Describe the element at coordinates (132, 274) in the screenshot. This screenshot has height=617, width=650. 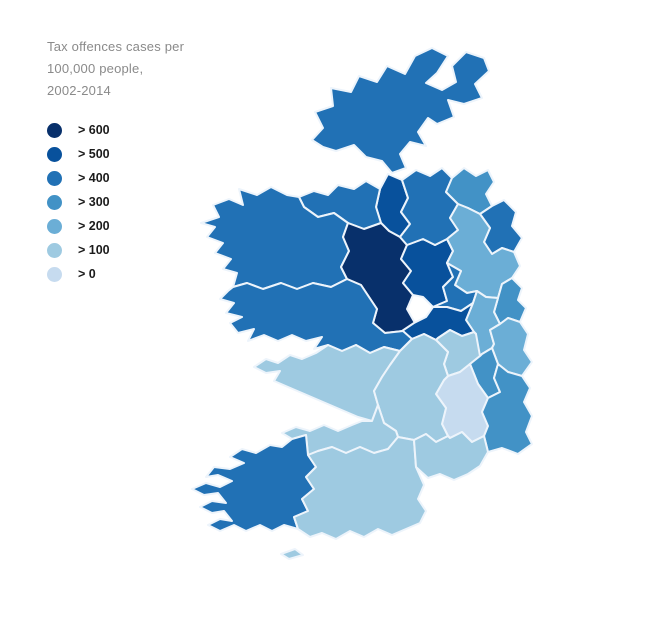
I see `legend-item: > 0` at that location.